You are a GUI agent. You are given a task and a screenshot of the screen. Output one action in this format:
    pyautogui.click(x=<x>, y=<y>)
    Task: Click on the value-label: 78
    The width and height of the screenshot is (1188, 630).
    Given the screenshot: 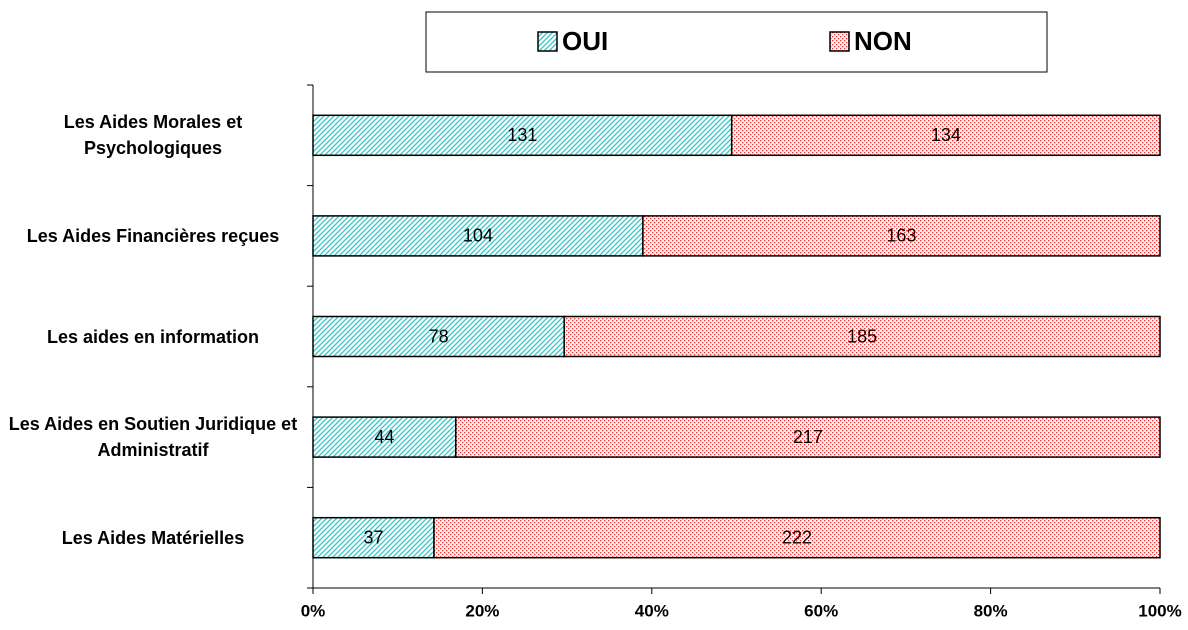 What is the action you would take?
    pyautogui.click(x=439, y=336)
    